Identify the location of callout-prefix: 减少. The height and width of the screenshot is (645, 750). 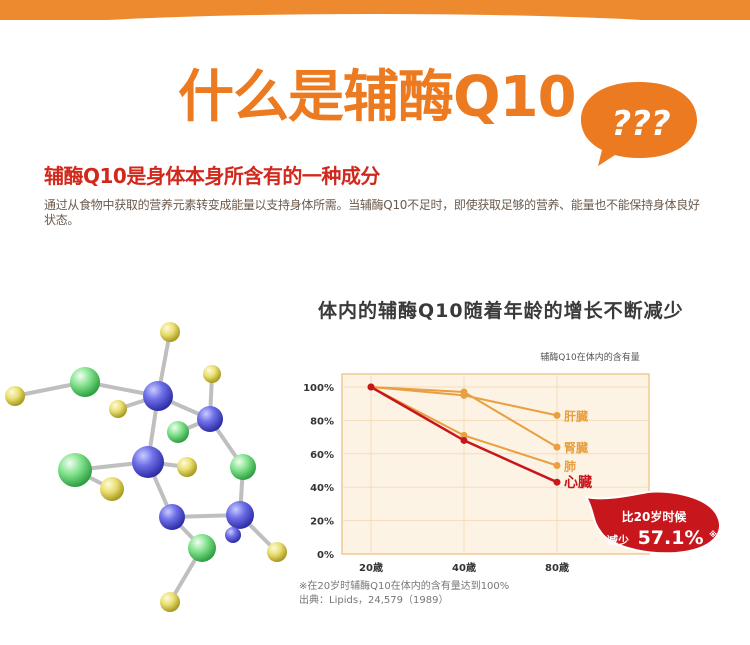
(618, 540).